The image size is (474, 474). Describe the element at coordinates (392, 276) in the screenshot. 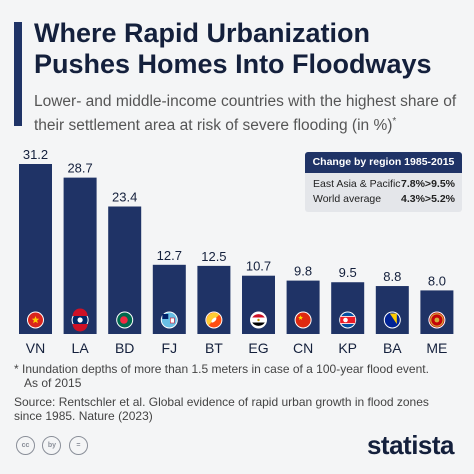

I see `data-label: 8.8` at that location.